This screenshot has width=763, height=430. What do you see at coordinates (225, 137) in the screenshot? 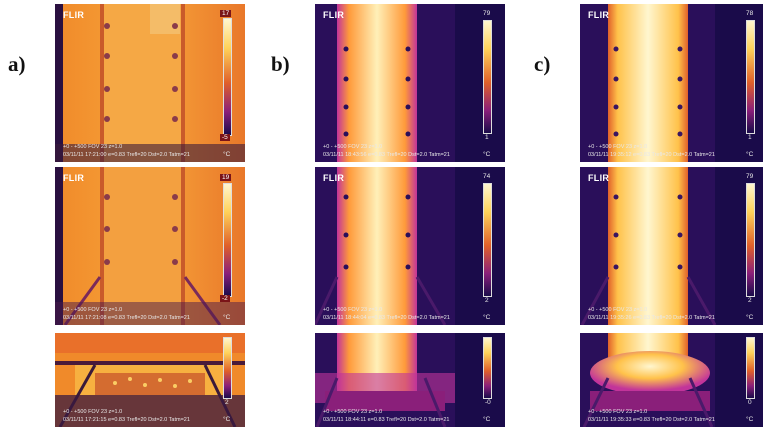
I see `scale-min: -5` at bounding box center [225, 137].